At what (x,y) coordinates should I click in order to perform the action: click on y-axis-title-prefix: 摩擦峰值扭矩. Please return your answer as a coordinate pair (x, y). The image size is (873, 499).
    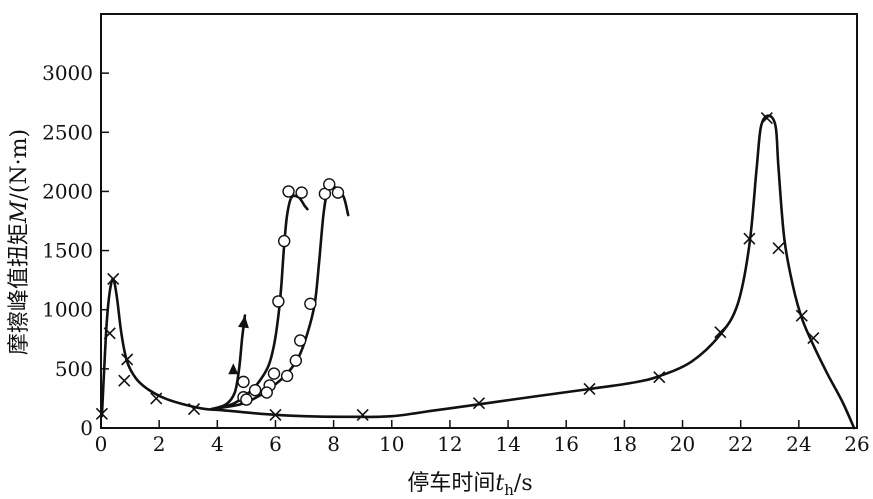
    Looking at the image, I should click on (19, 289).